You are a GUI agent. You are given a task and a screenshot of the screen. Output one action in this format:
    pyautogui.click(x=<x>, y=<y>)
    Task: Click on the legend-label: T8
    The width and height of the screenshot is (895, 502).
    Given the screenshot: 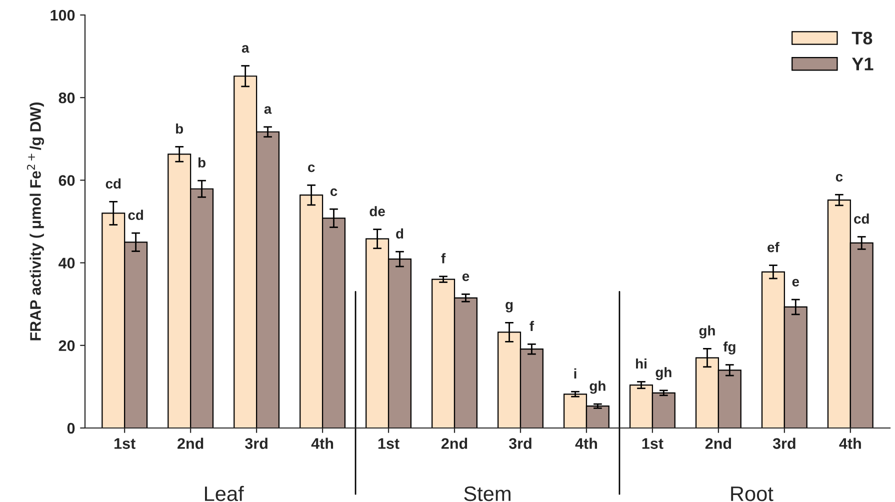 What is the action you would take?
    pyautogui.click(x=862, y=38)
    